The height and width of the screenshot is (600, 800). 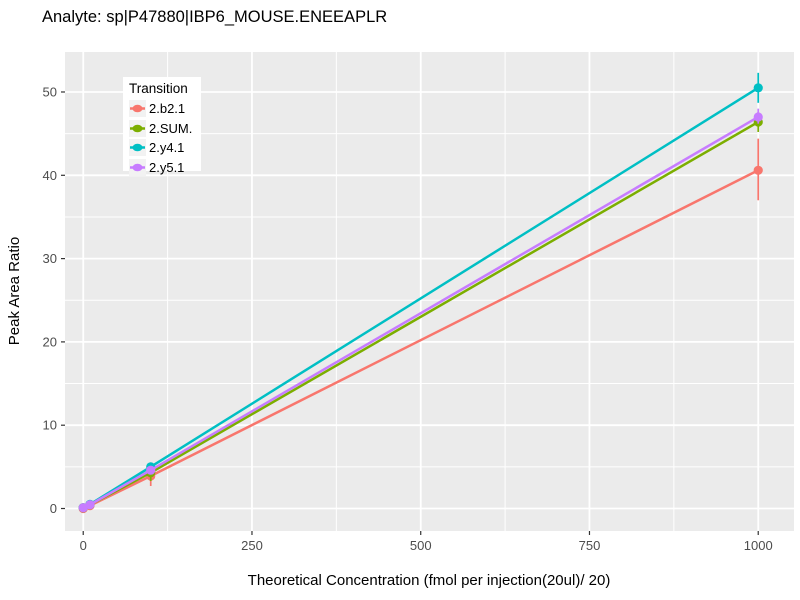 What do you see at coordinates (158, 88) in the screenshot?
I see `legend-title: Transition` at bounding box center [158, 88].